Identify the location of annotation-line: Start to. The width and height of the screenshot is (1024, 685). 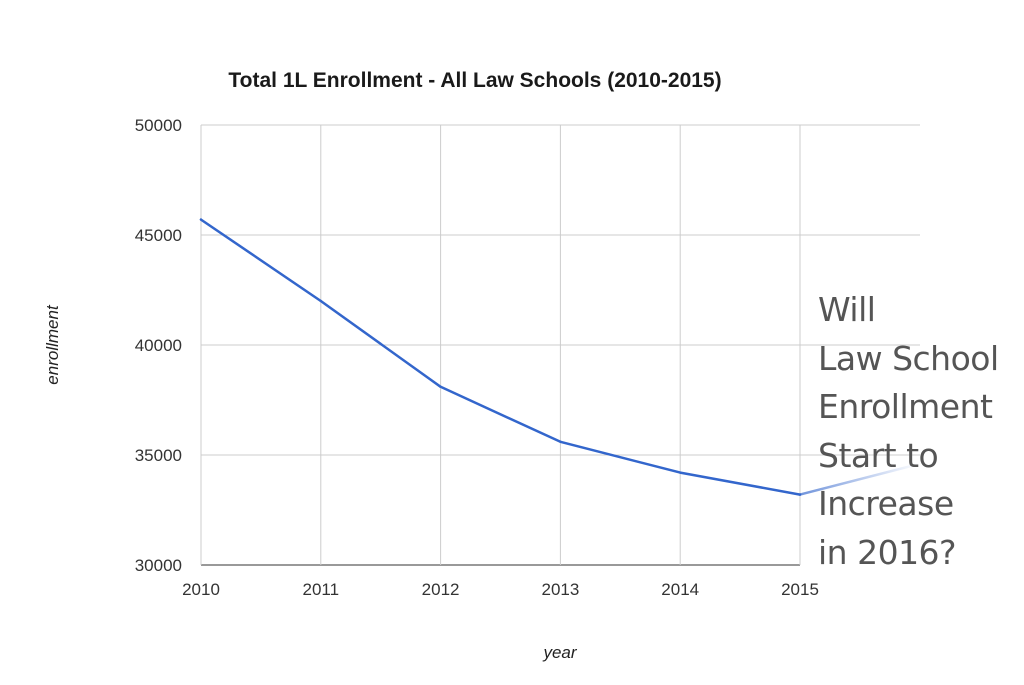
(878, 455).